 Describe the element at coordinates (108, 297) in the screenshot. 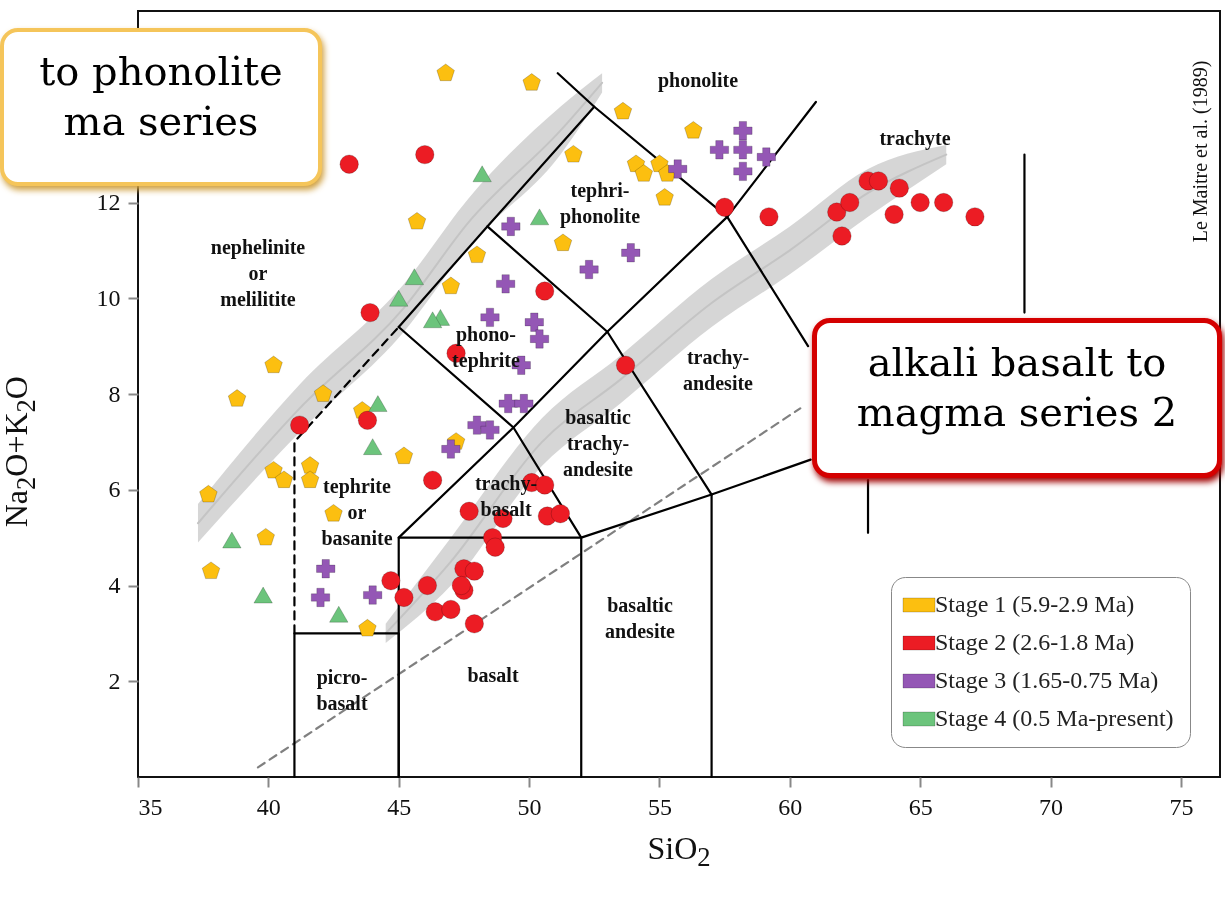

I see `y-tick-label: 10` at that location.